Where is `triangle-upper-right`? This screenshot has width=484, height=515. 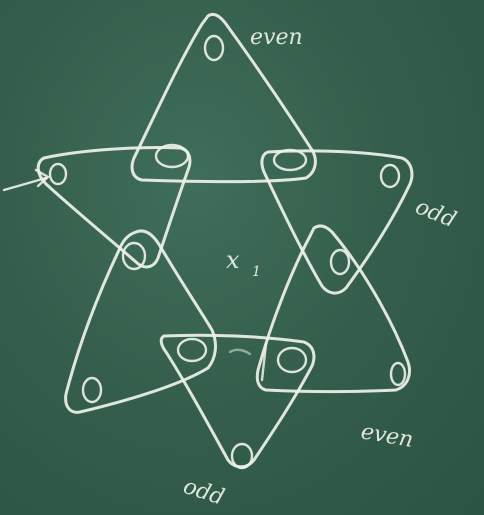
triangle-upper-right is located at coordinates (337, 222).